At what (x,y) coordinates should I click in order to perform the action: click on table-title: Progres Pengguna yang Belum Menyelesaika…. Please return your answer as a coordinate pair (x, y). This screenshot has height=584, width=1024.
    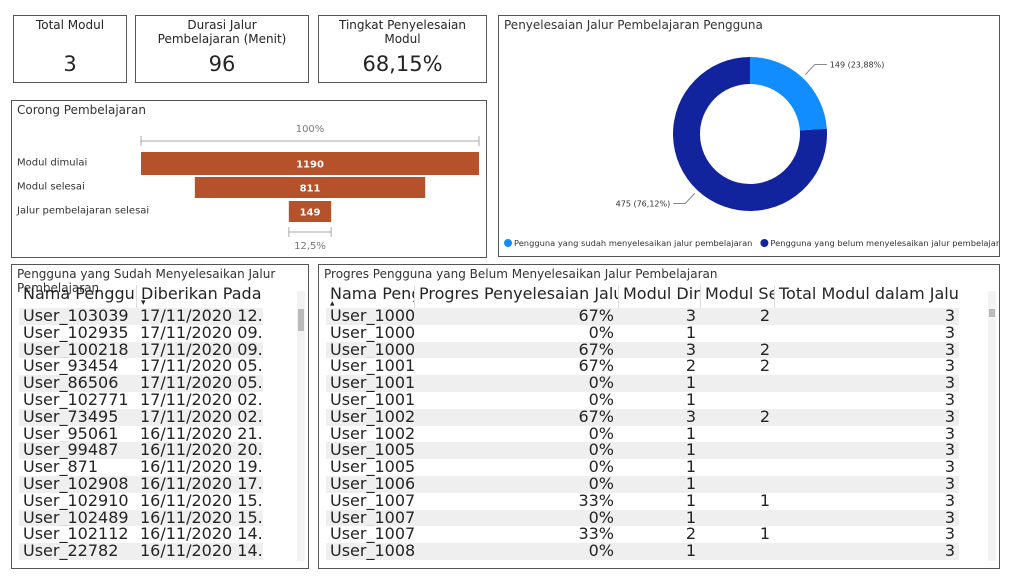
    Looking at the image, I should click on (521, 274).